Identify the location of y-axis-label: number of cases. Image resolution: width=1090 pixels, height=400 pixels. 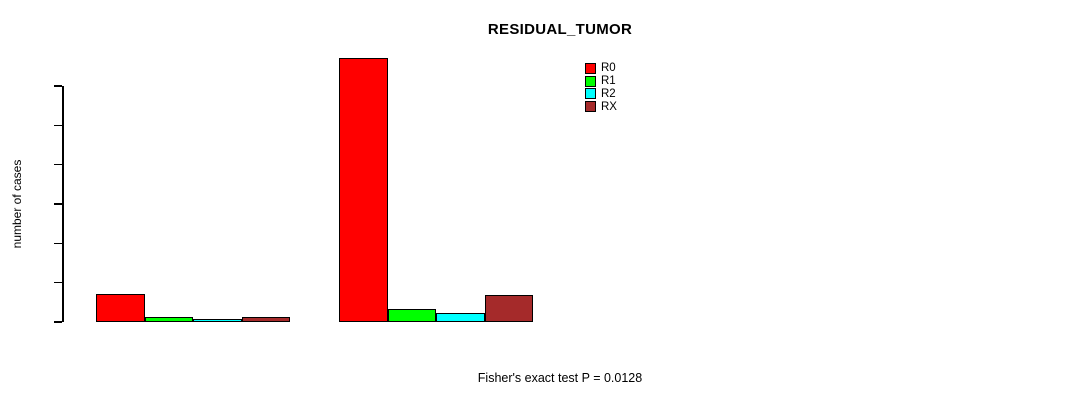
(17, 204).